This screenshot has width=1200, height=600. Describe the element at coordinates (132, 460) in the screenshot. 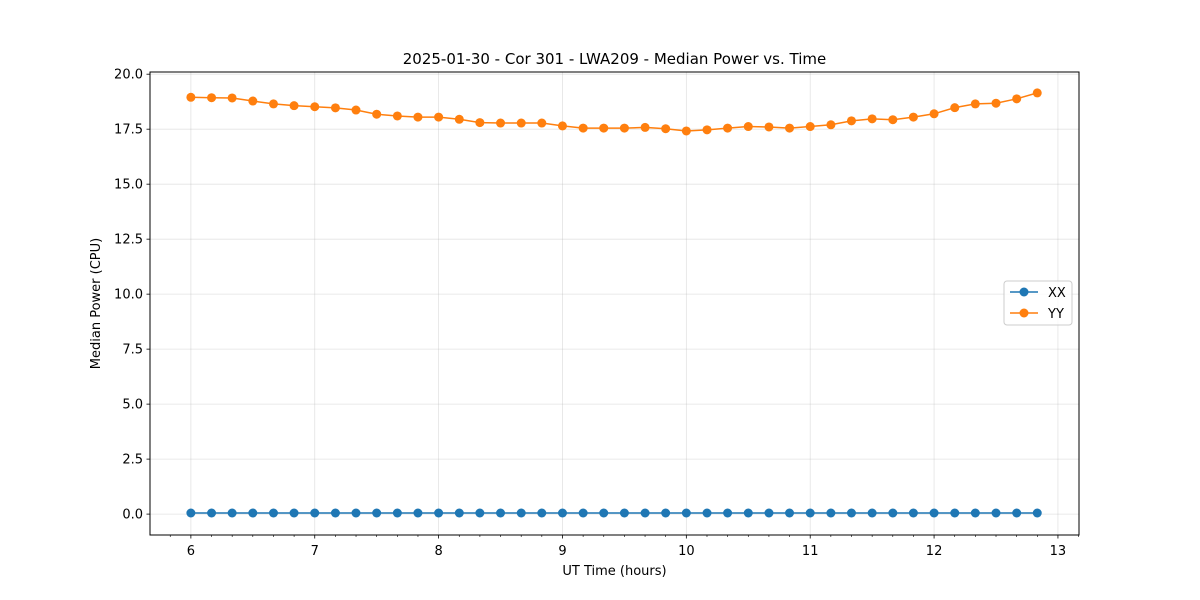

I see `y-tick-label: 2.5` at that location.